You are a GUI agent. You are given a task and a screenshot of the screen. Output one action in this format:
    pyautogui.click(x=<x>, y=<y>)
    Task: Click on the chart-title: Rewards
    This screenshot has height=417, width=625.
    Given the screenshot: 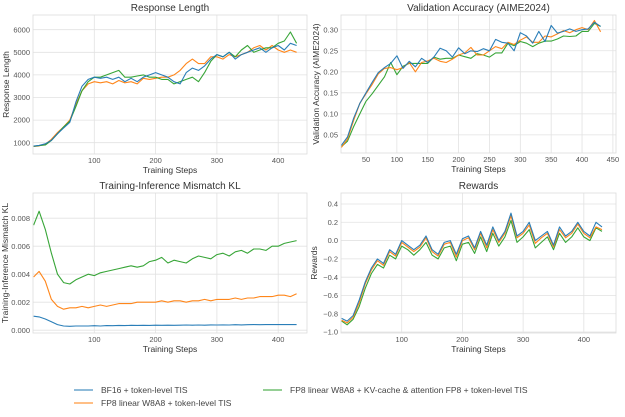 What is the action you would take?
    pyautogui.click(x=478, y=186)
    